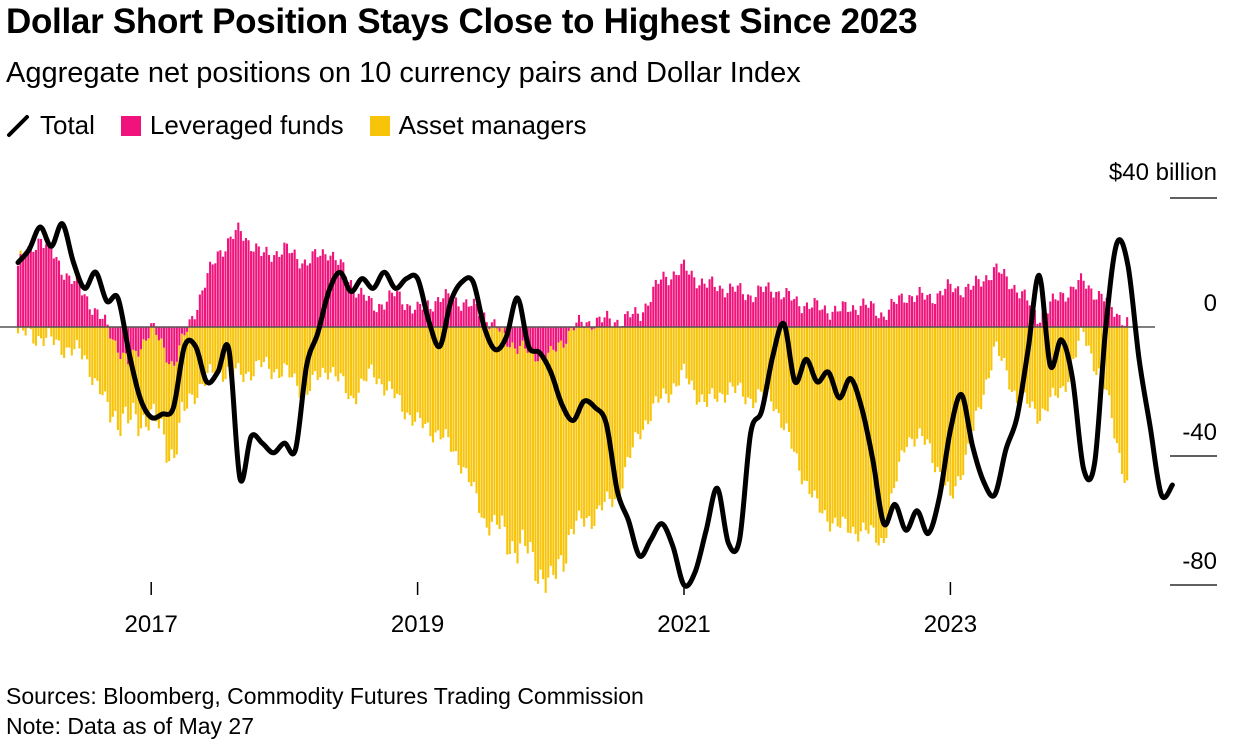  What do you see at coordinates (551, 610) in the screenshot?
I see `x-axis: 2017 2019 2021 2023` at bounding box center [551, 610].